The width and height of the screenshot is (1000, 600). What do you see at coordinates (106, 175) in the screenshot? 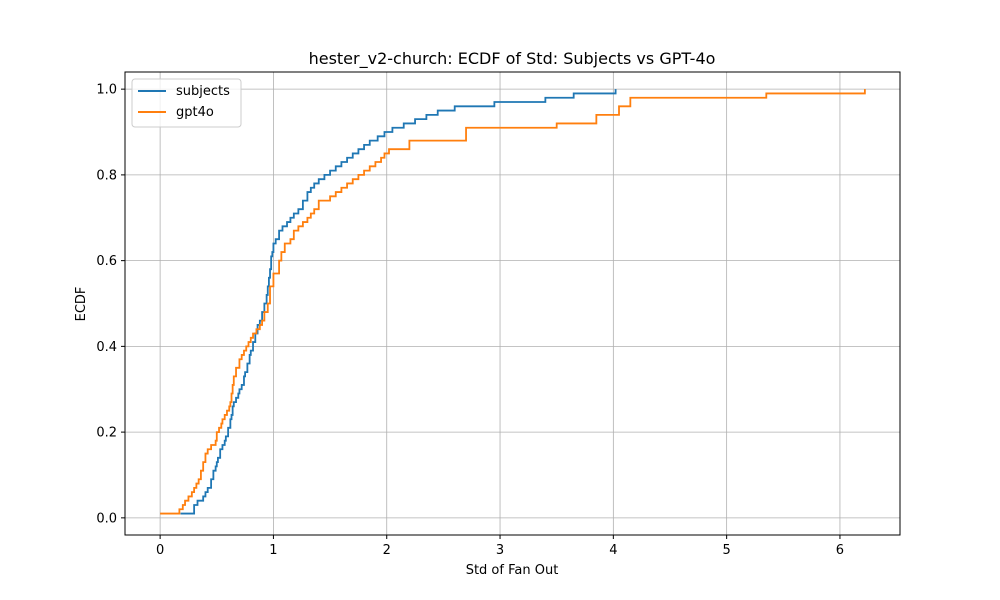
I see `y-tick-label: 0.8` at bounding box center [106, 175].